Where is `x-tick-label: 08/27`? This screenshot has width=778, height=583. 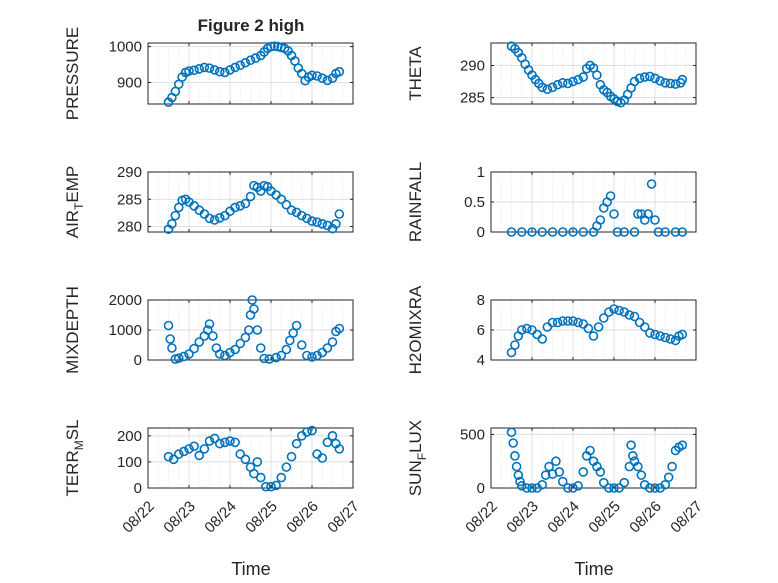
x-tick-label: 08/27 is located at coordinates (343, 517).